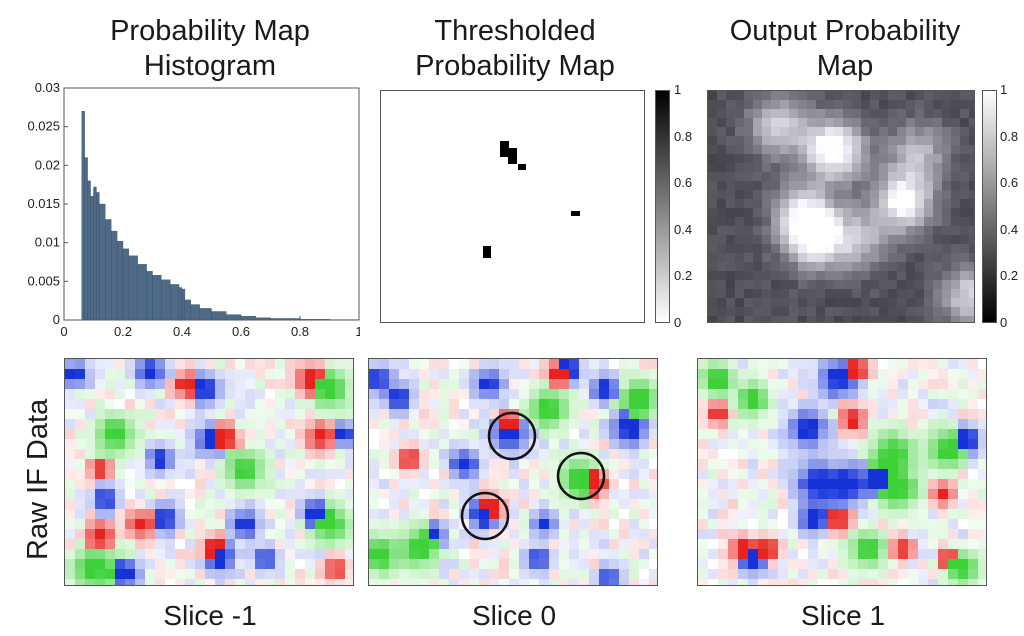 The width and height of the screenshot is (1024, 636). What do you see at coordinates (210, 48) in the screenshot?
I see `histogram-title: Probability Map Histogram` at bounding box center [210, 48].